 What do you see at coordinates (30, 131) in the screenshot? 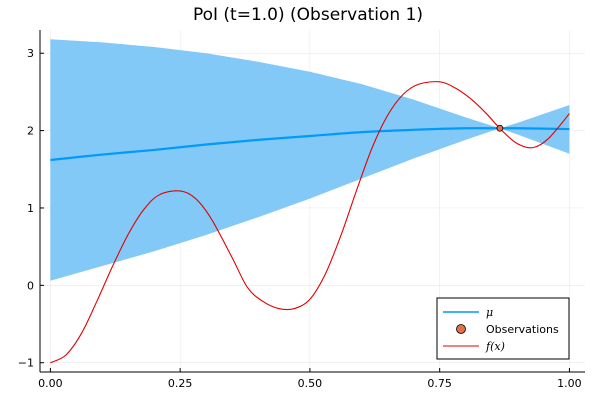
I see `y-tick-label: 2` at bounding box center [30, 131].